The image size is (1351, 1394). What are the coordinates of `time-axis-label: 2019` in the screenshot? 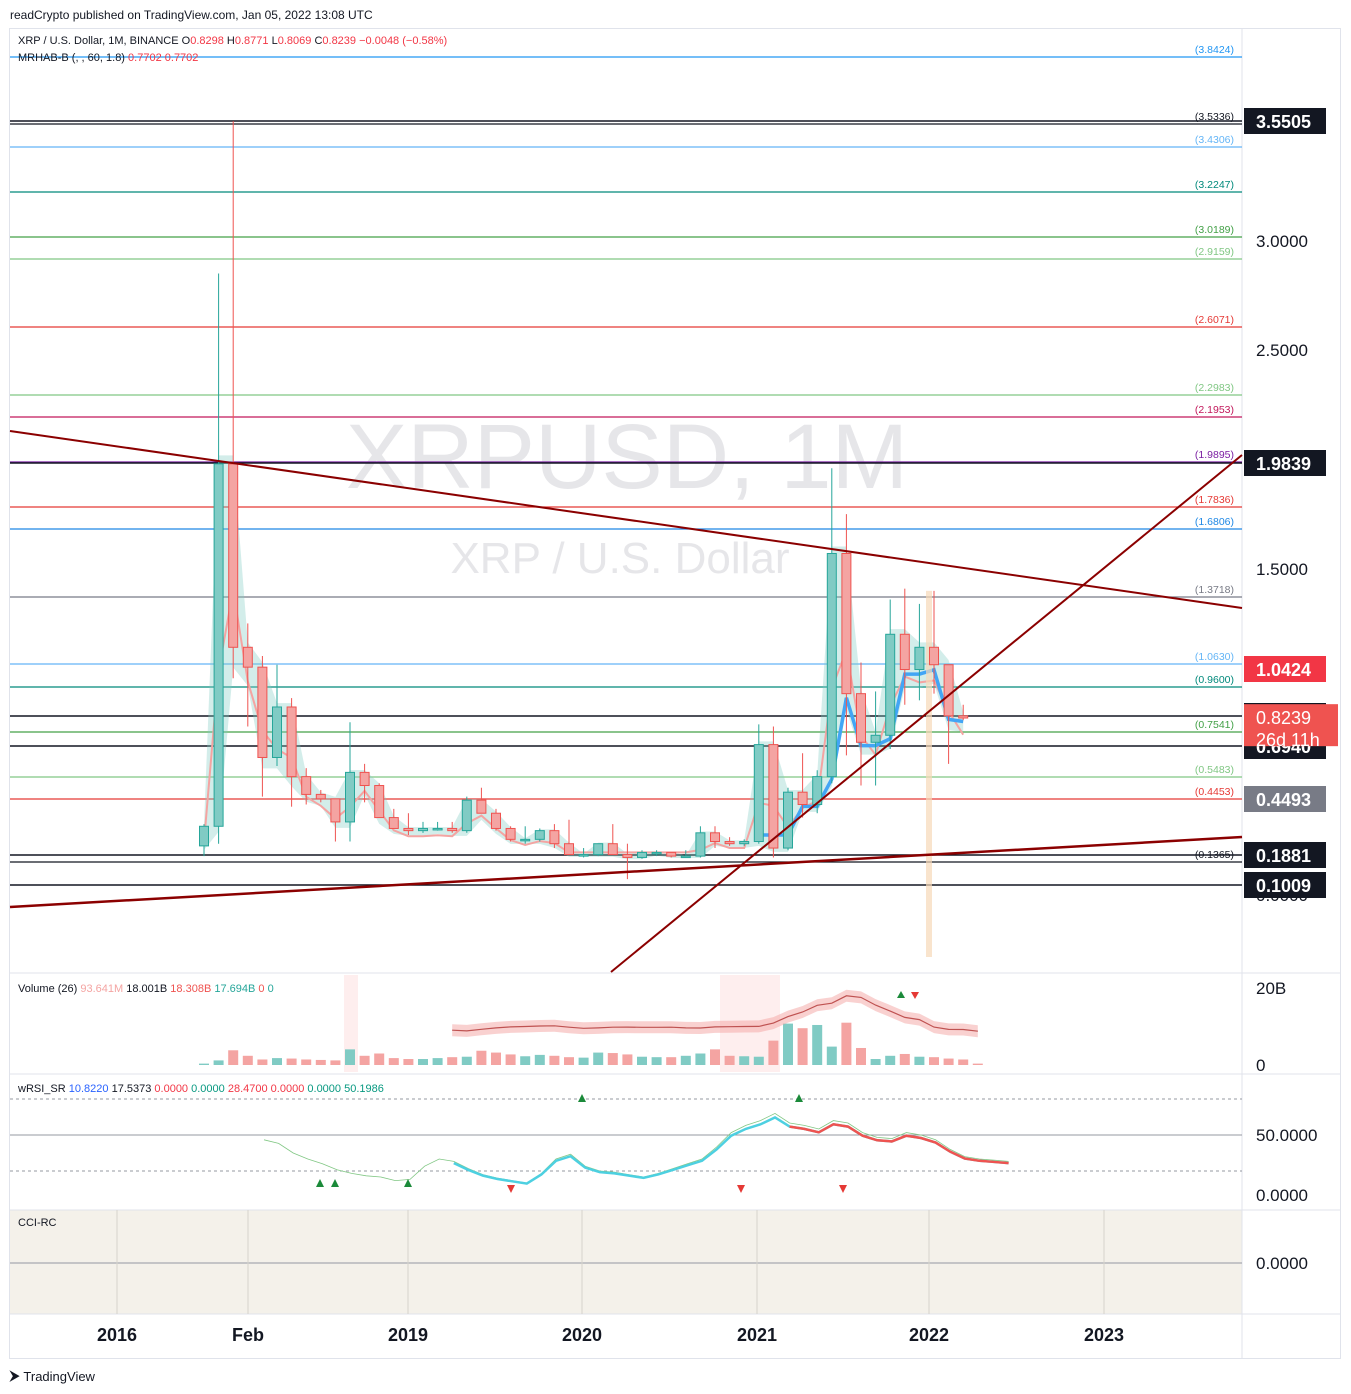 It's located at (408, 1335).